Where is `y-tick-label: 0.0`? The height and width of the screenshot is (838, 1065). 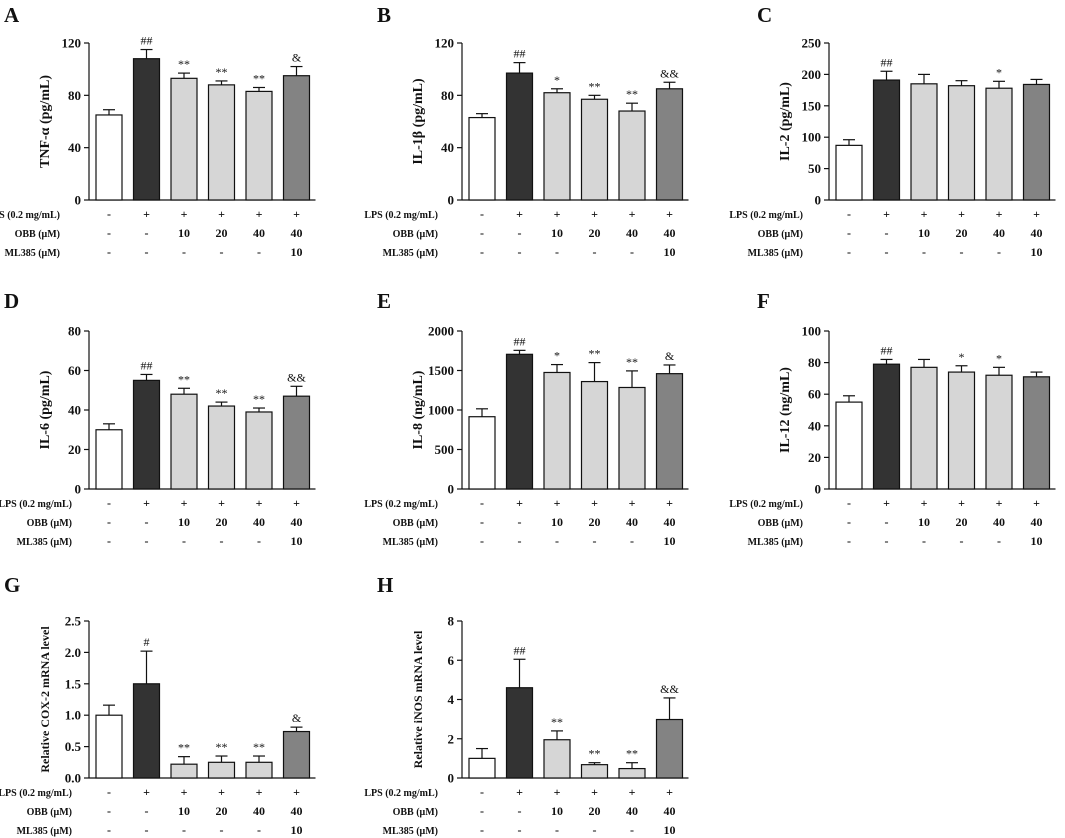 y-tick-label: 0.0 is located at coordinates (73, 778).